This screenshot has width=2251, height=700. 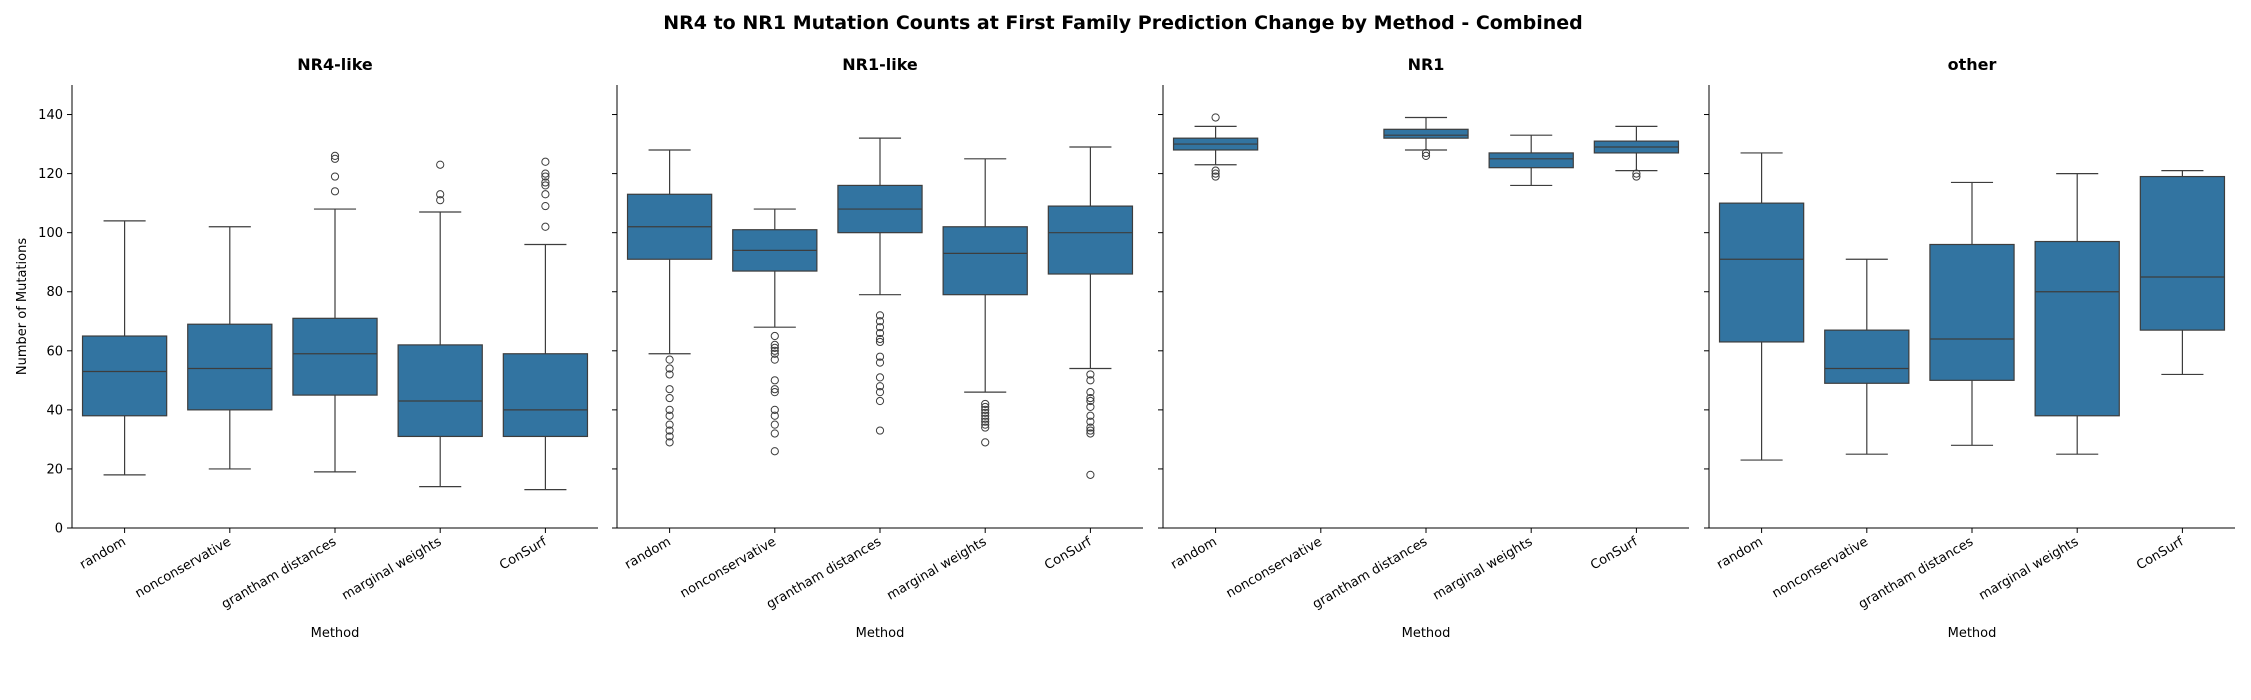 I want to click on panel-title: other, so click(x=1972, y=64).